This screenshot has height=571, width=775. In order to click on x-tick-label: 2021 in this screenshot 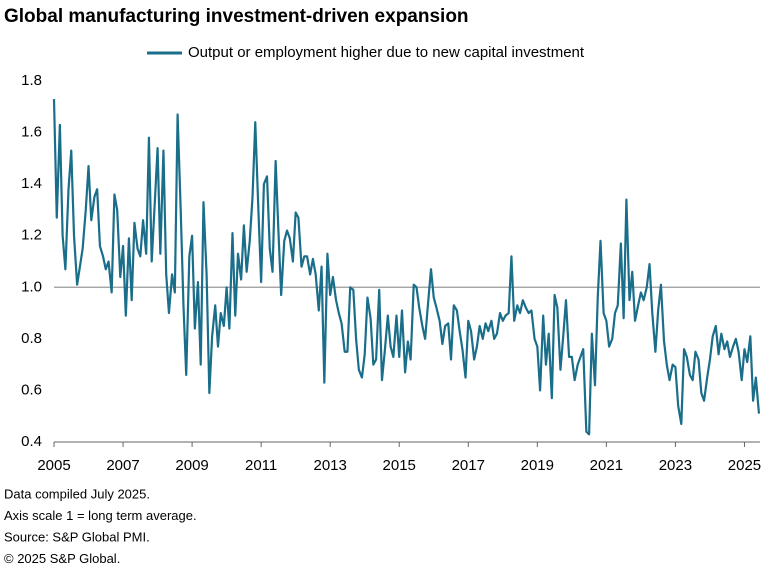, I will do `click(606, 465)`.